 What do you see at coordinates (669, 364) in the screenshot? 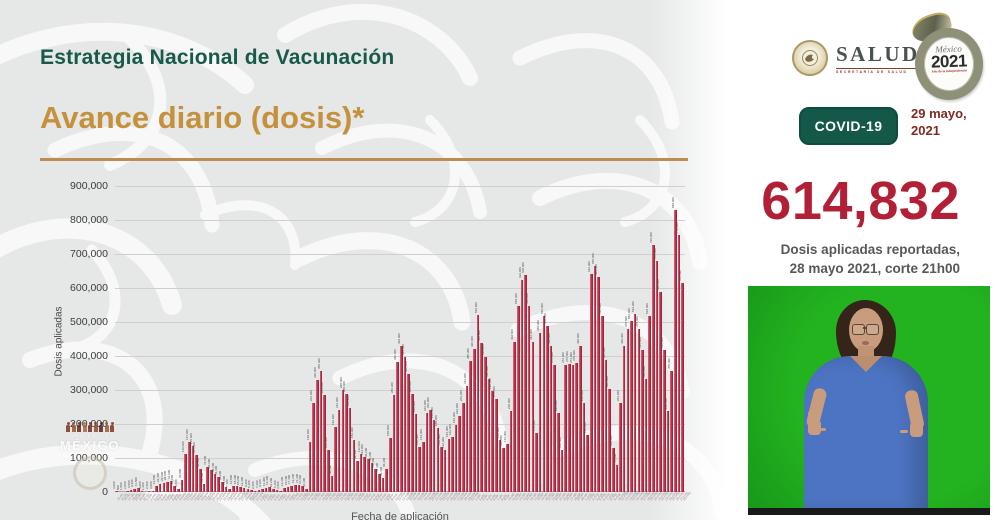
I see `bar-value-label: 355,300` at bounding box center [669, 364].